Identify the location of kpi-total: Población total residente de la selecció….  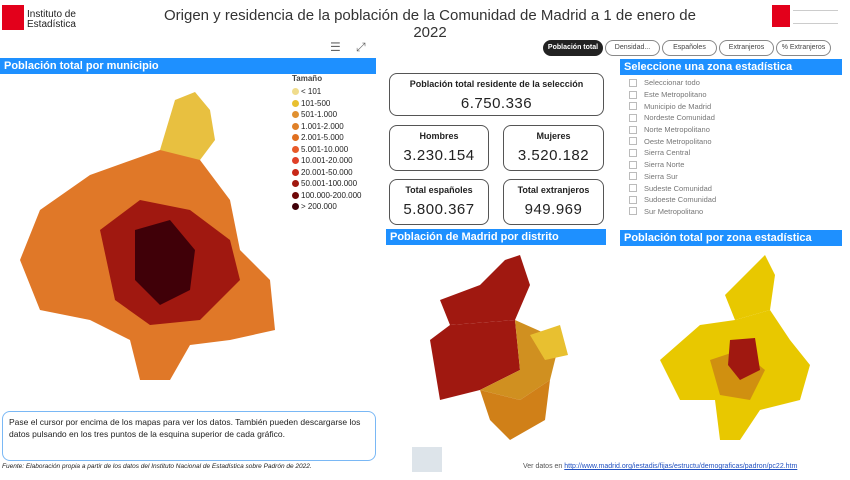
(496, 94).